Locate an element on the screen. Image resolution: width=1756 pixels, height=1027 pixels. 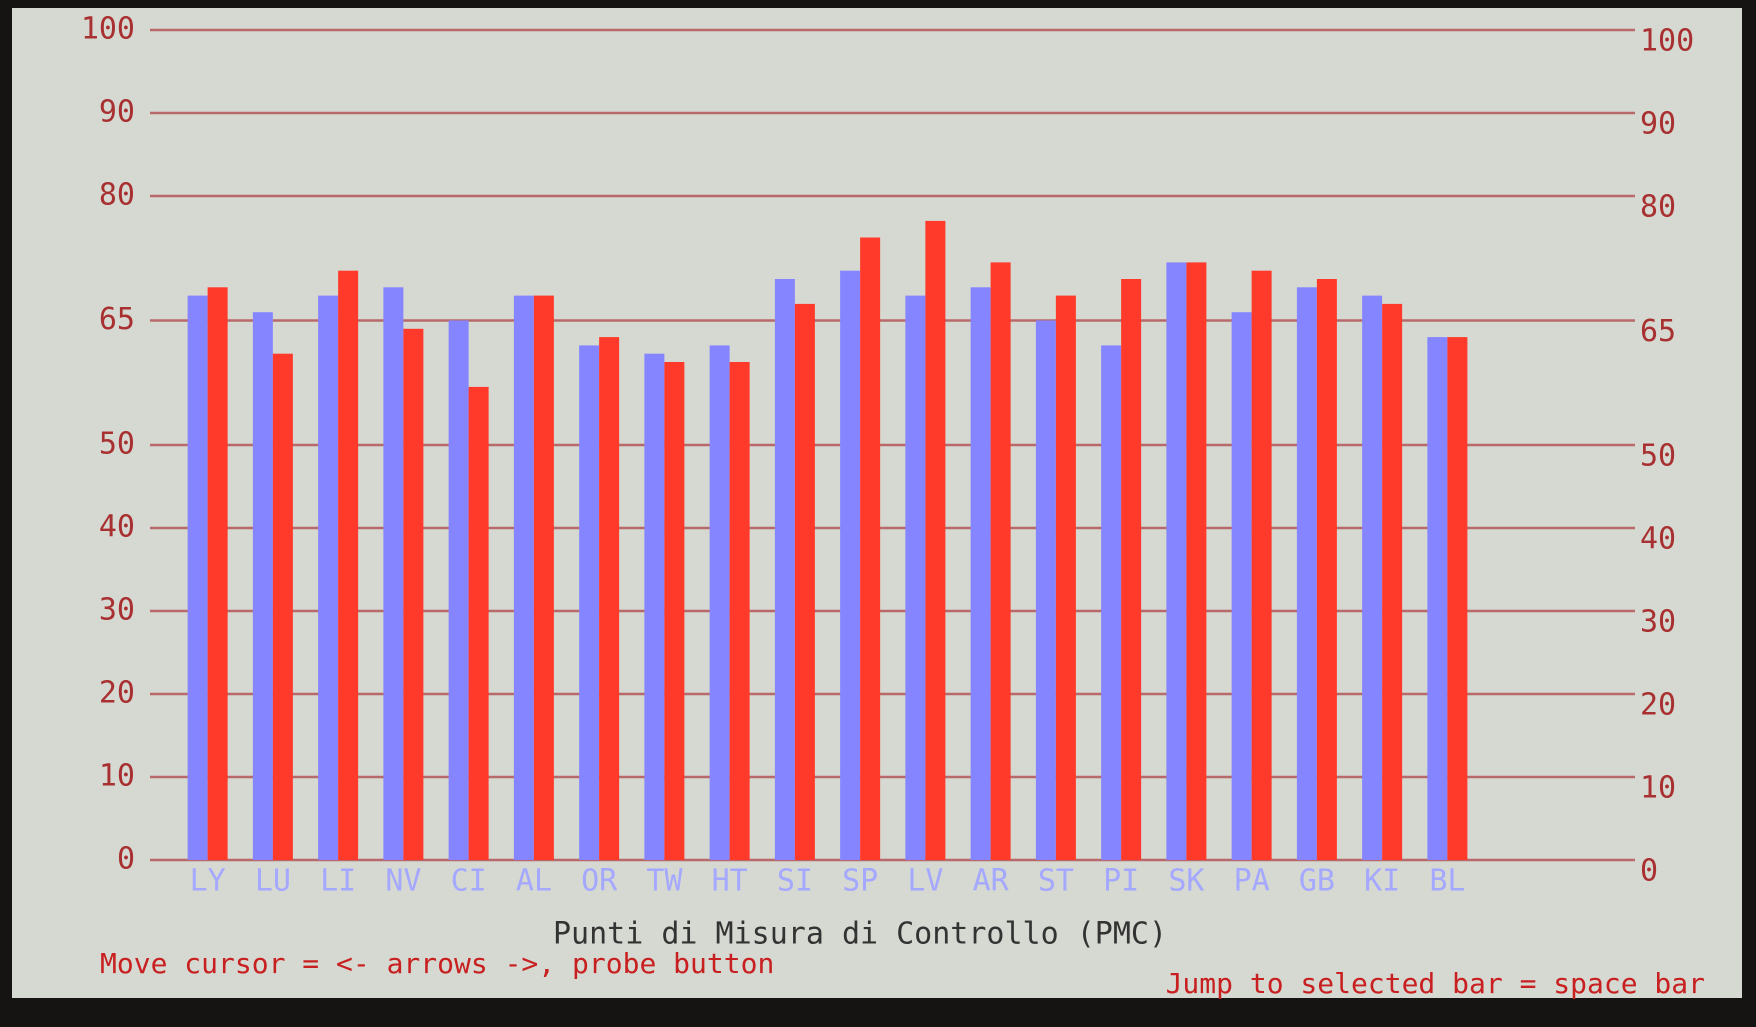
x-tick-label: SK is located at coordinates (1186, 881).